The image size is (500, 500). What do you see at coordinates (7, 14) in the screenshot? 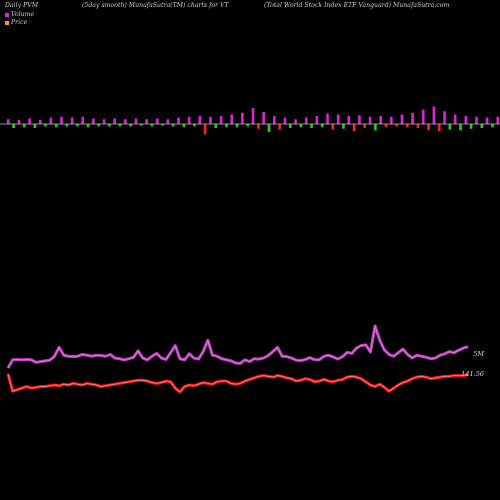
I see `legend-swatch-volume` at bounding box center [7, 14].